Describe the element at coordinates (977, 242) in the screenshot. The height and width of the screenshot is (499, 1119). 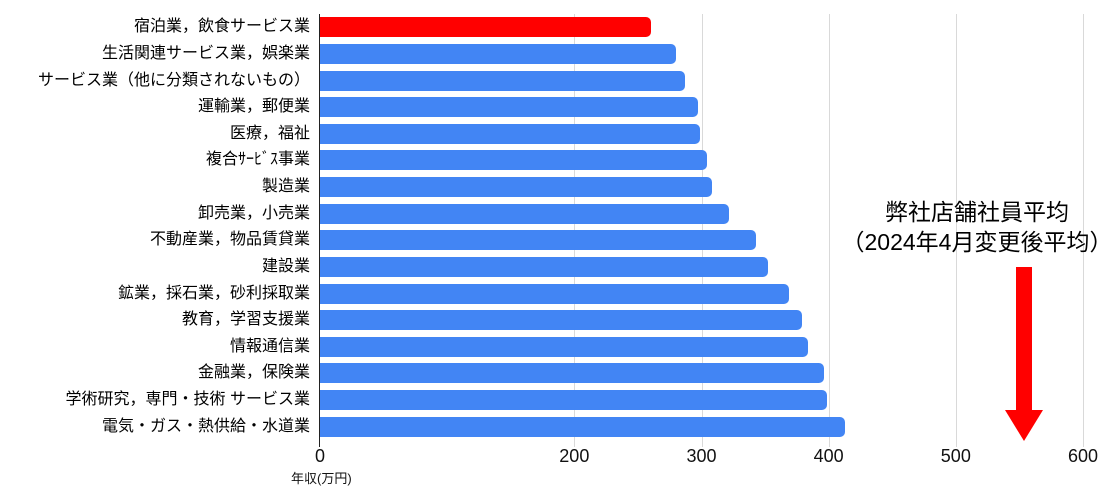
I see `annotation-line2: （2024年4月変更後平均）` at that location.